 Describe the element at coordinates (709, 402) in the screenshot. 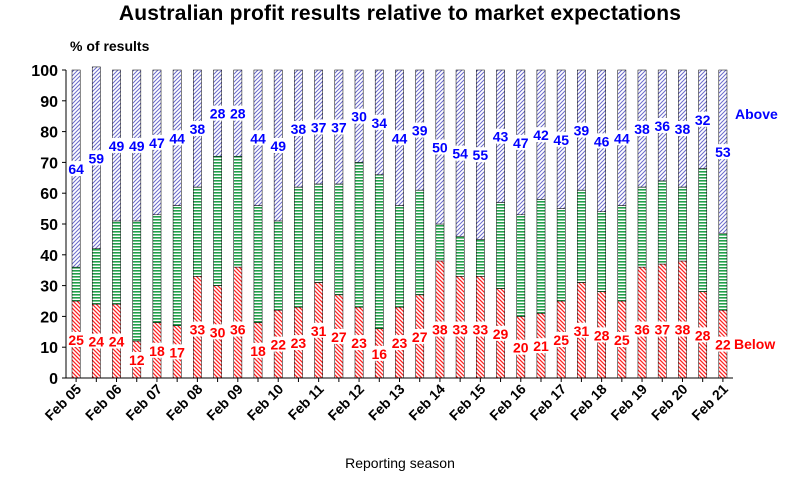

I see `x-tick-label: Feb 21` at that location.